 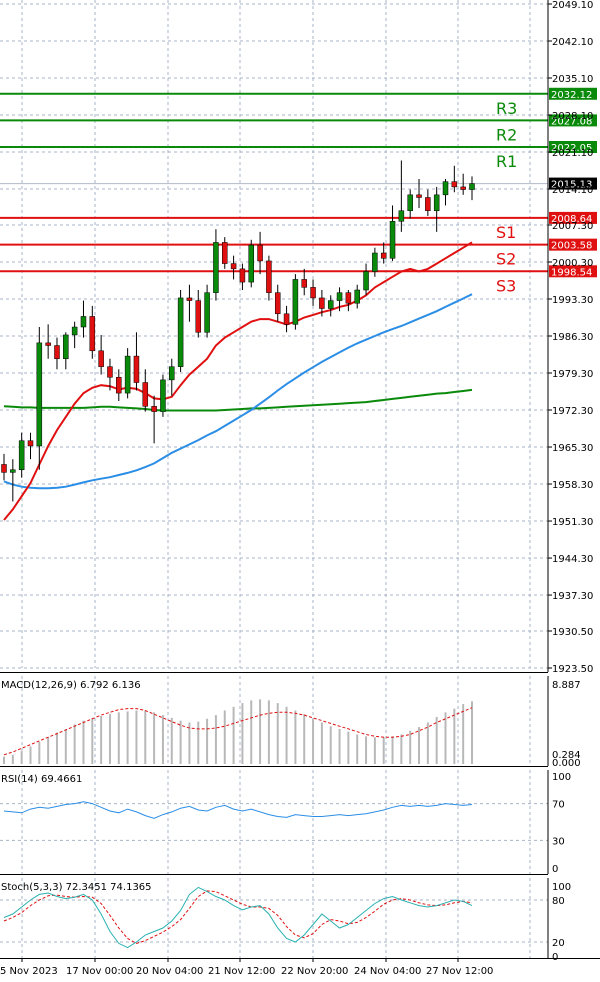 I want to click on stoch-k-line, so click(x=238, y=917).